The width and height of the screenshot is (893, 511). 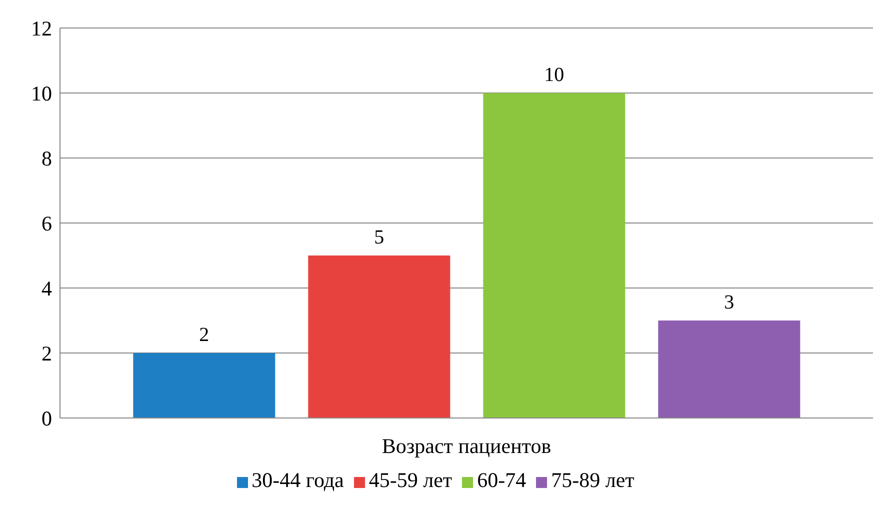 I want to click on y-tick-label: 8, so click(x=47, y=158).